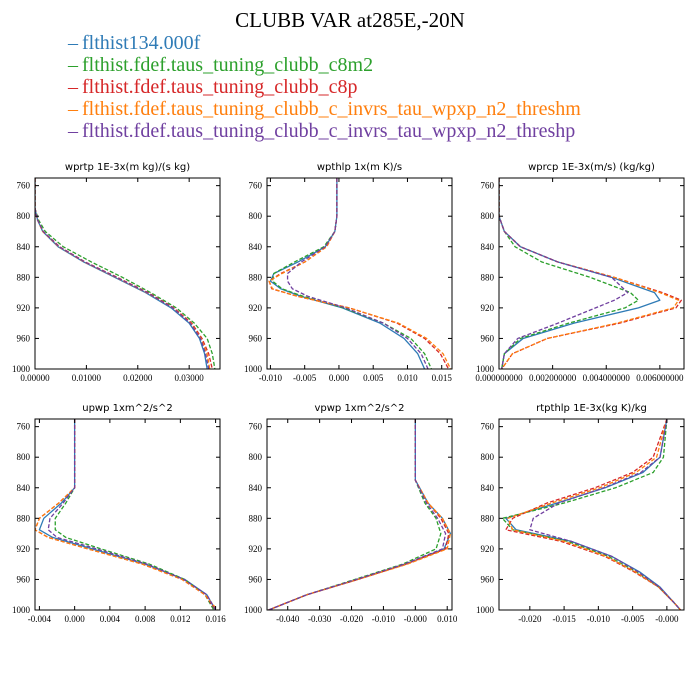  What do you see at coordinates (220, 87) in the screenshot?
I see `legend-label-3: flthist.fdef.taus_tuning_clubb_c8p` at bounding box center [220, 87].